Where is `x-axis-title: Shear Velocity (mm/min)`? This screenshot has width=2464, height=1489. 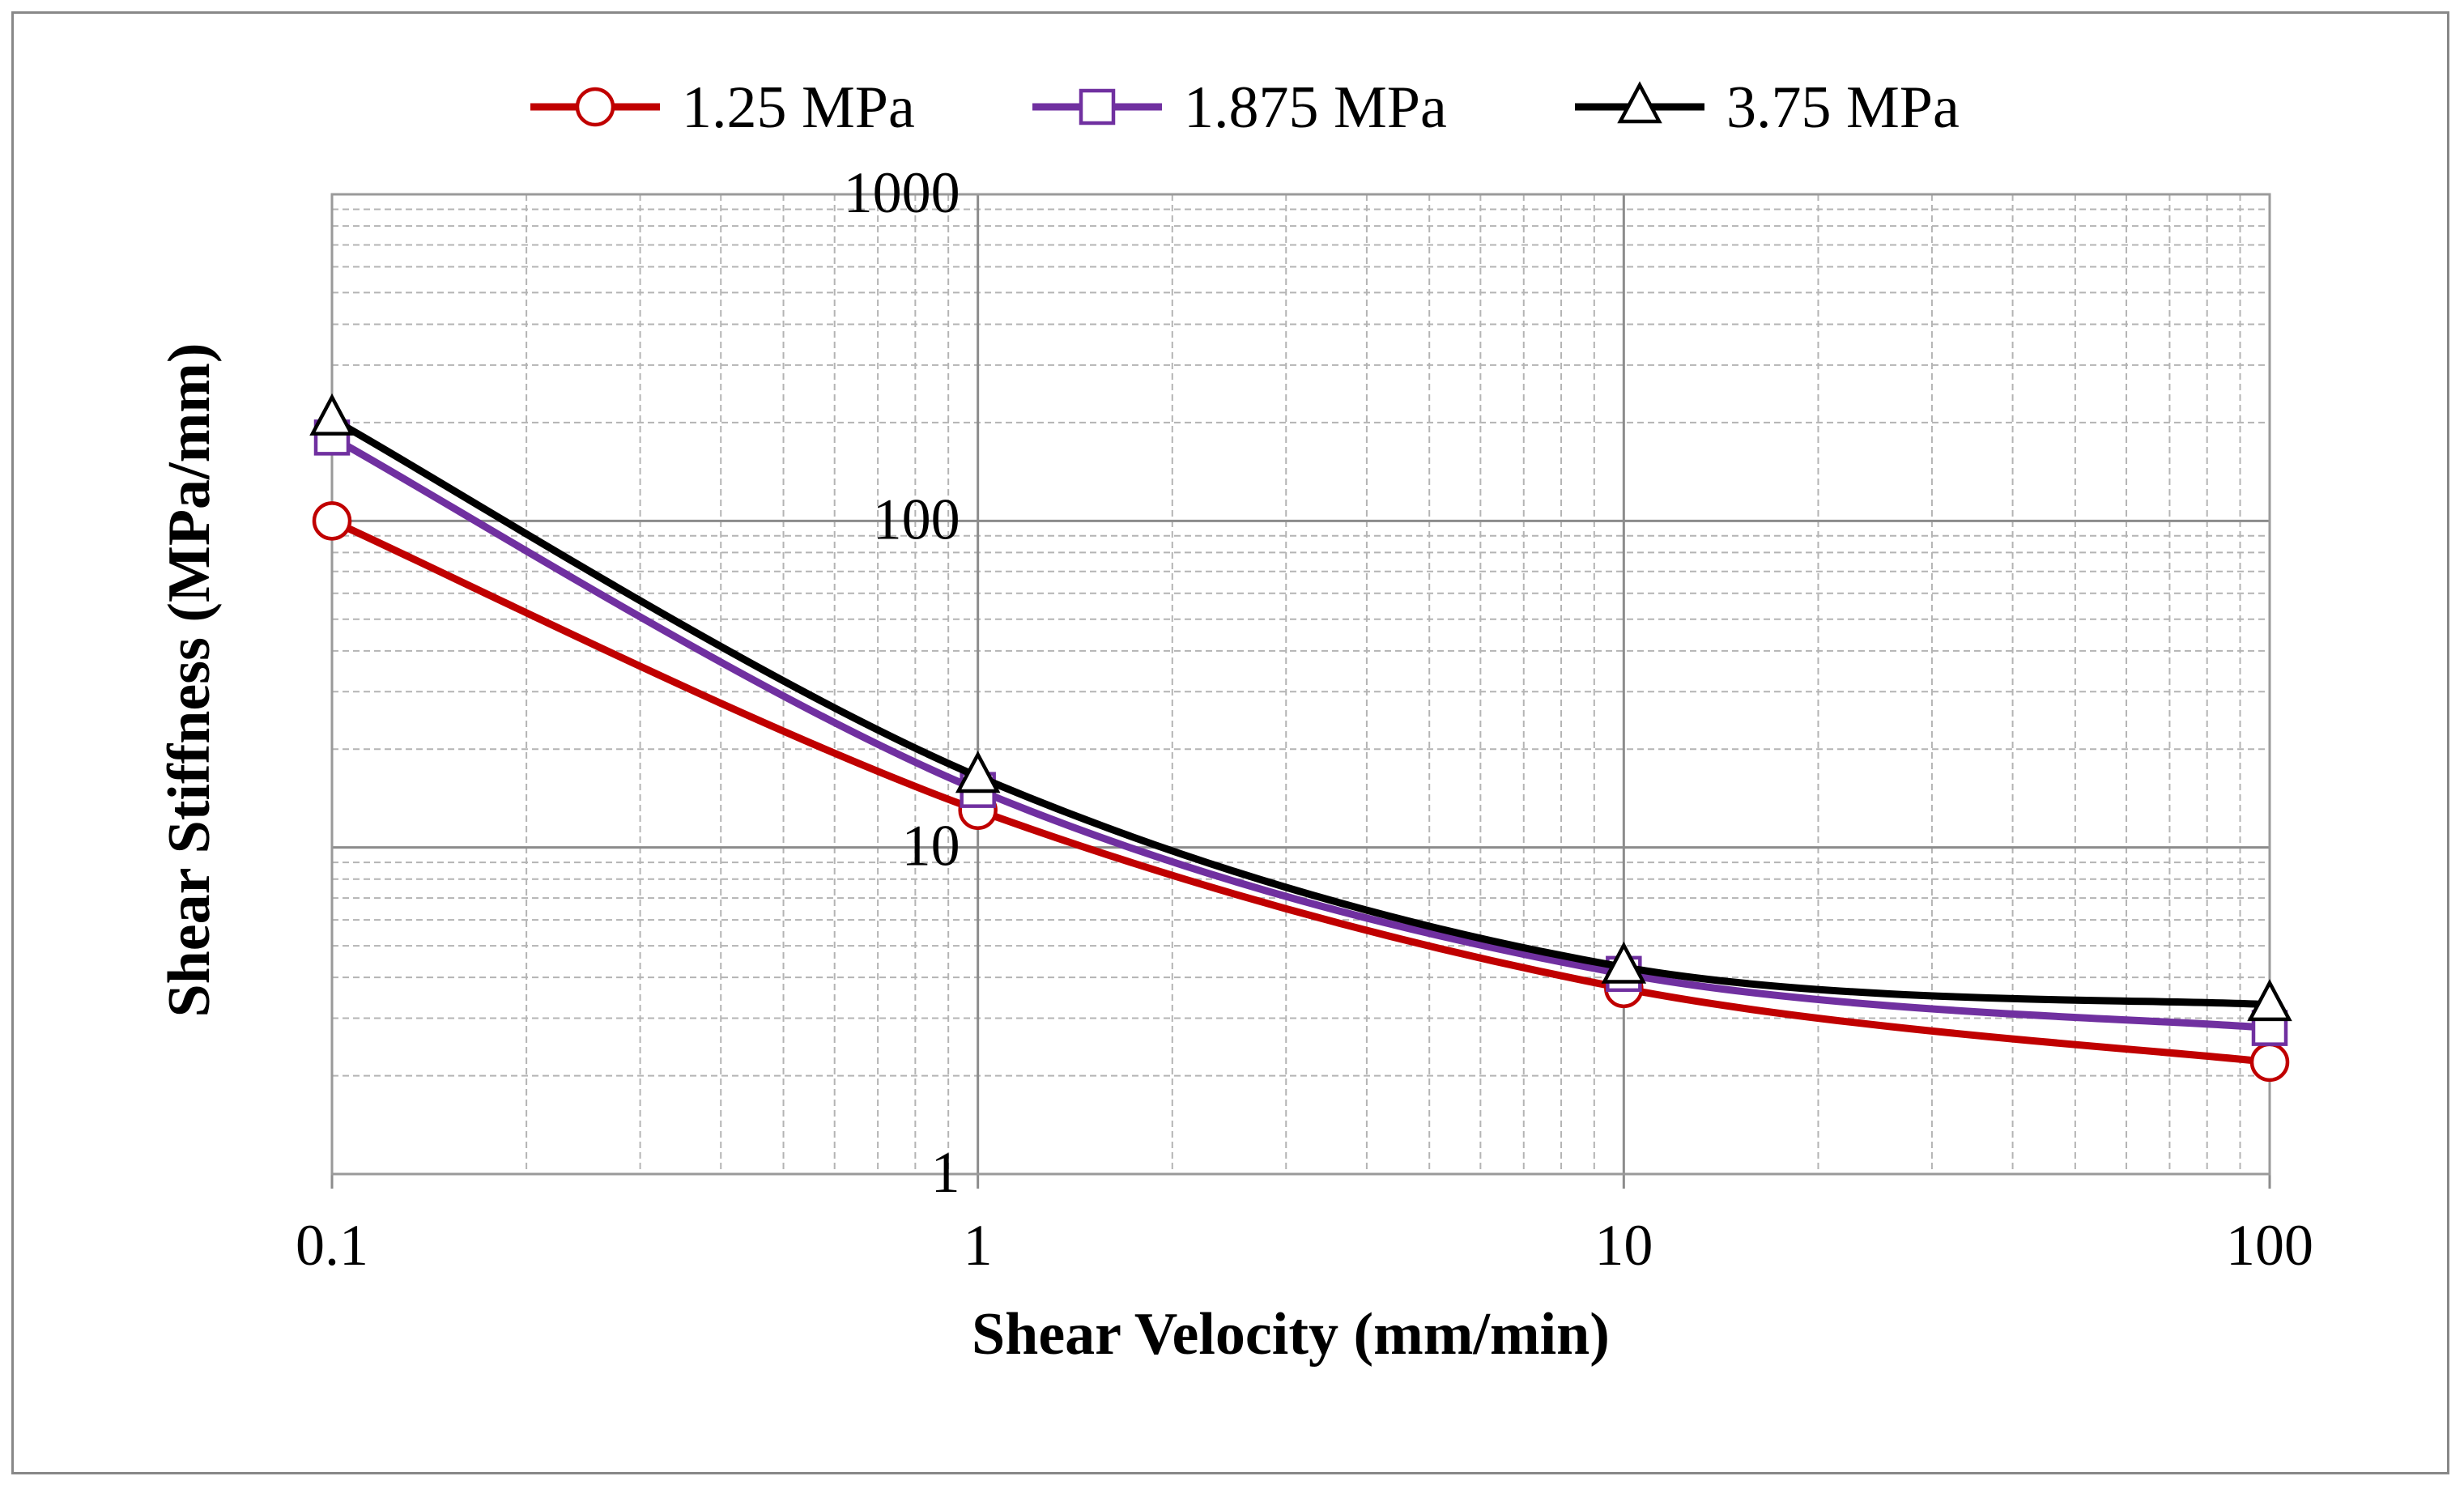 x-axis-title: Shear Velocity (mm/min) is located at coordinates (1291, 1334).